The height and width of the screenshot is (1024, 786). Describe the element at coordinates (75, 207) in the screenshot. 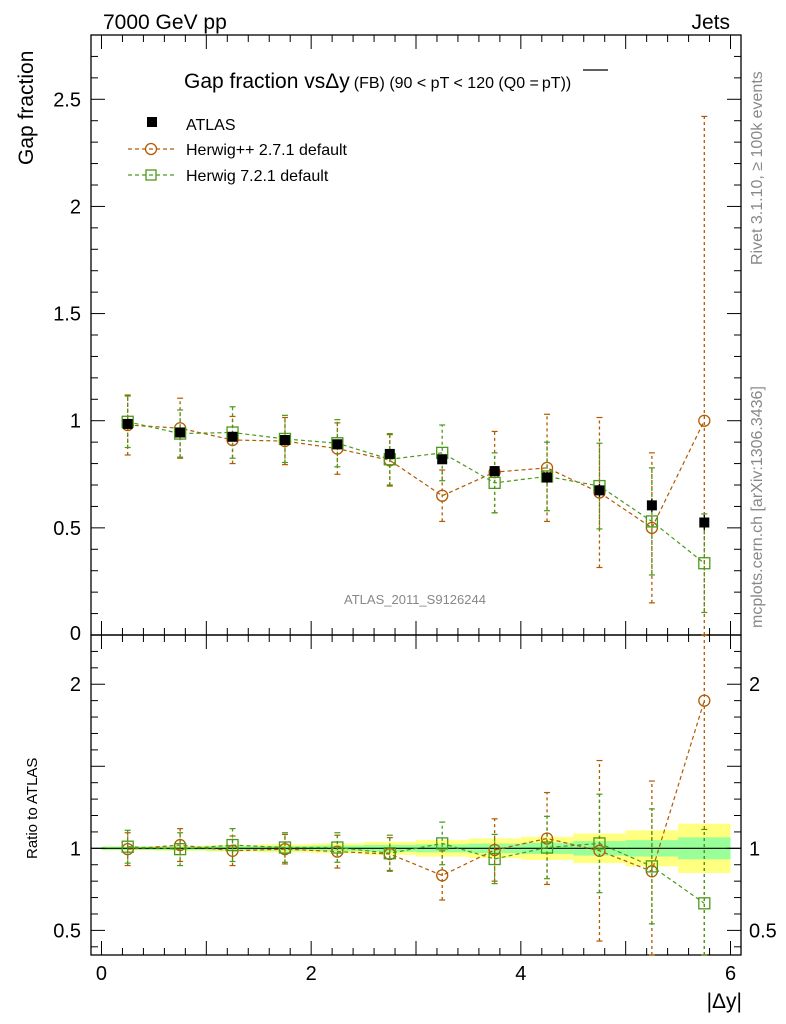

I see `main-ytick-label: 2` at that location.